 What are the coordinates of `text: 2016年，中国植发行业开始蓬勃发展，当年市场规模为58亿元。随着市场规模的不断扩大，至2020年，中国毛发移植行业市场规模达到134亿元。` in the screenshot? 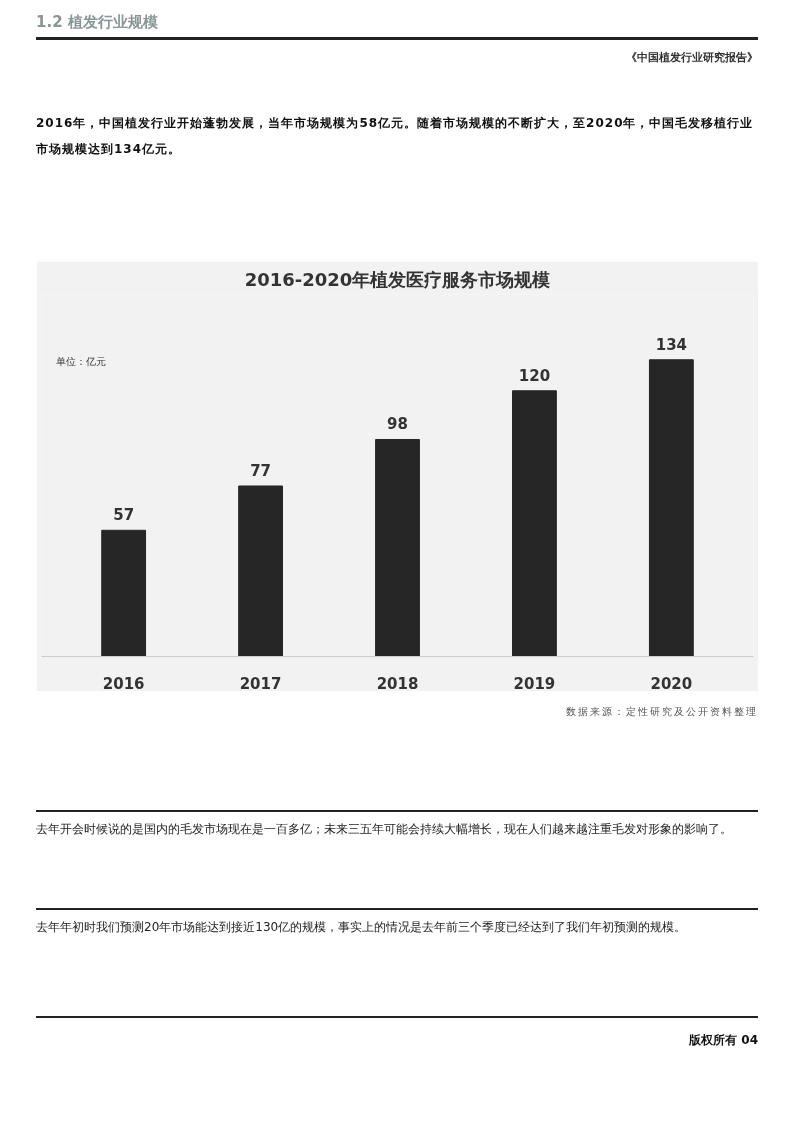 It's located at (395, 137).